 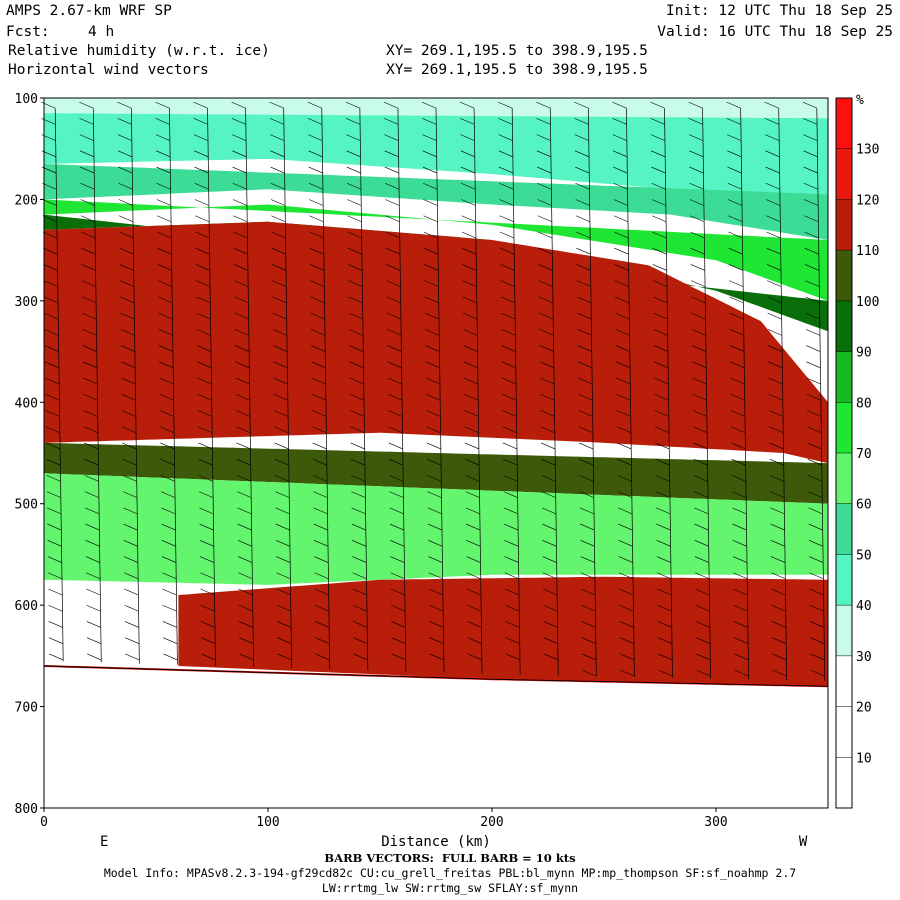 I want to click on x-tick-label: 300, so click(x=715, y=822).